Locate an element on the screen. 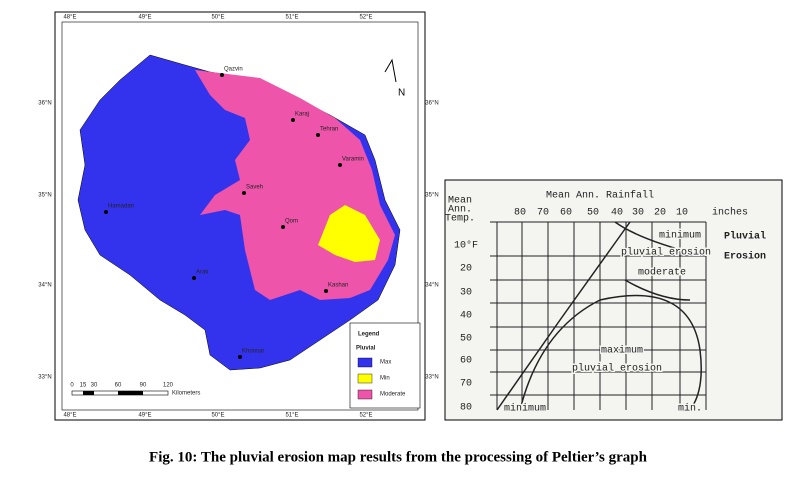 This screenshot has height=478, width=796. city-label: Arak is located at coordinates (202, 273).